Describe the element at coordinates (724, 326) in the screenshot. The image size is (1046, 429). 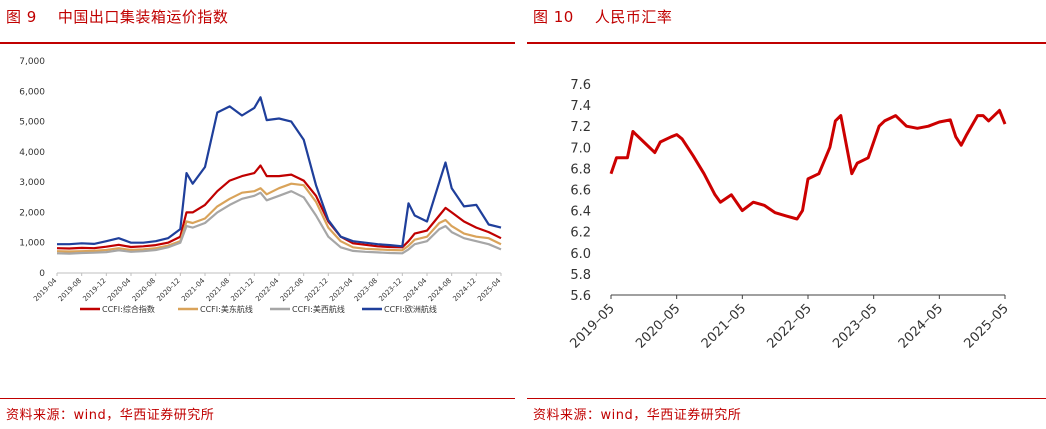
I see `x-tick-label: 2021–05` at that location.